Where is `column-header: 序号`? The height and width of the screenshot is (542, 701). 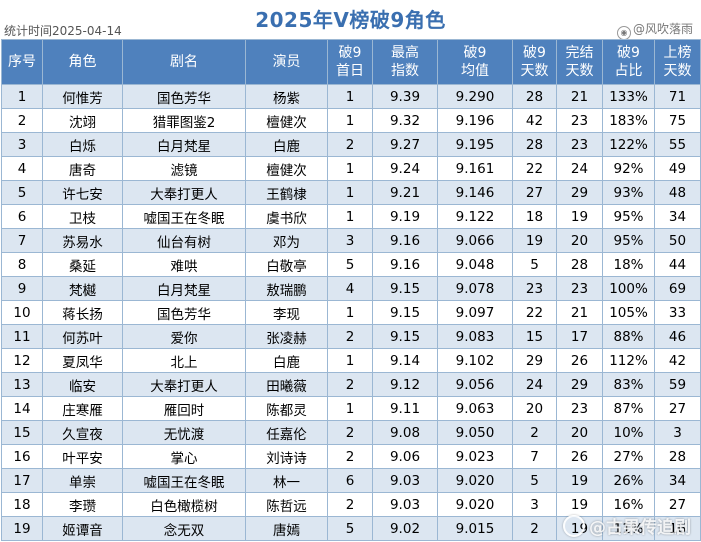
column-header: 序号 is located at coordinates (22, 62).